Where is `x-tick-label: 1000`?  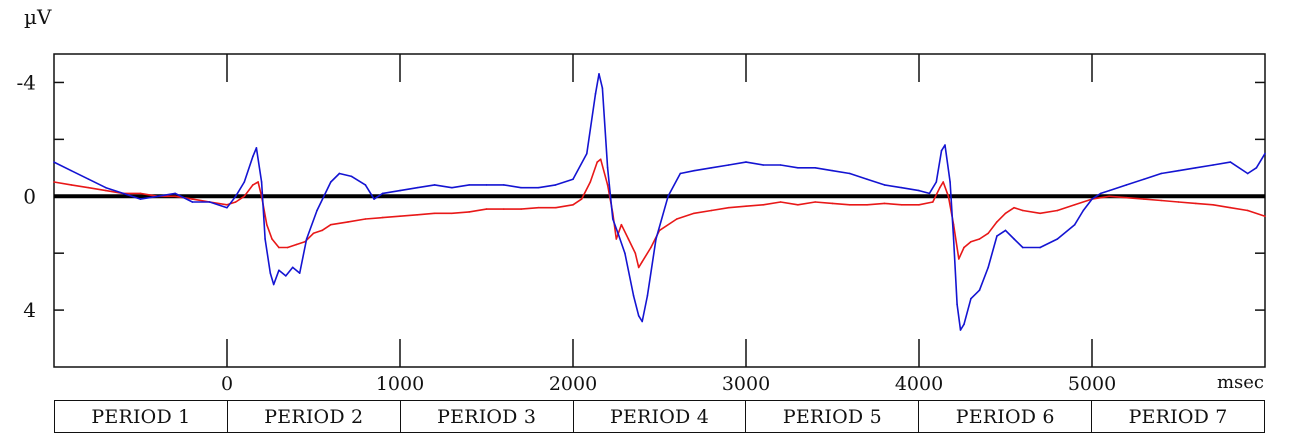
x-tick-label: 1000 is located at coordinates (400, 384).